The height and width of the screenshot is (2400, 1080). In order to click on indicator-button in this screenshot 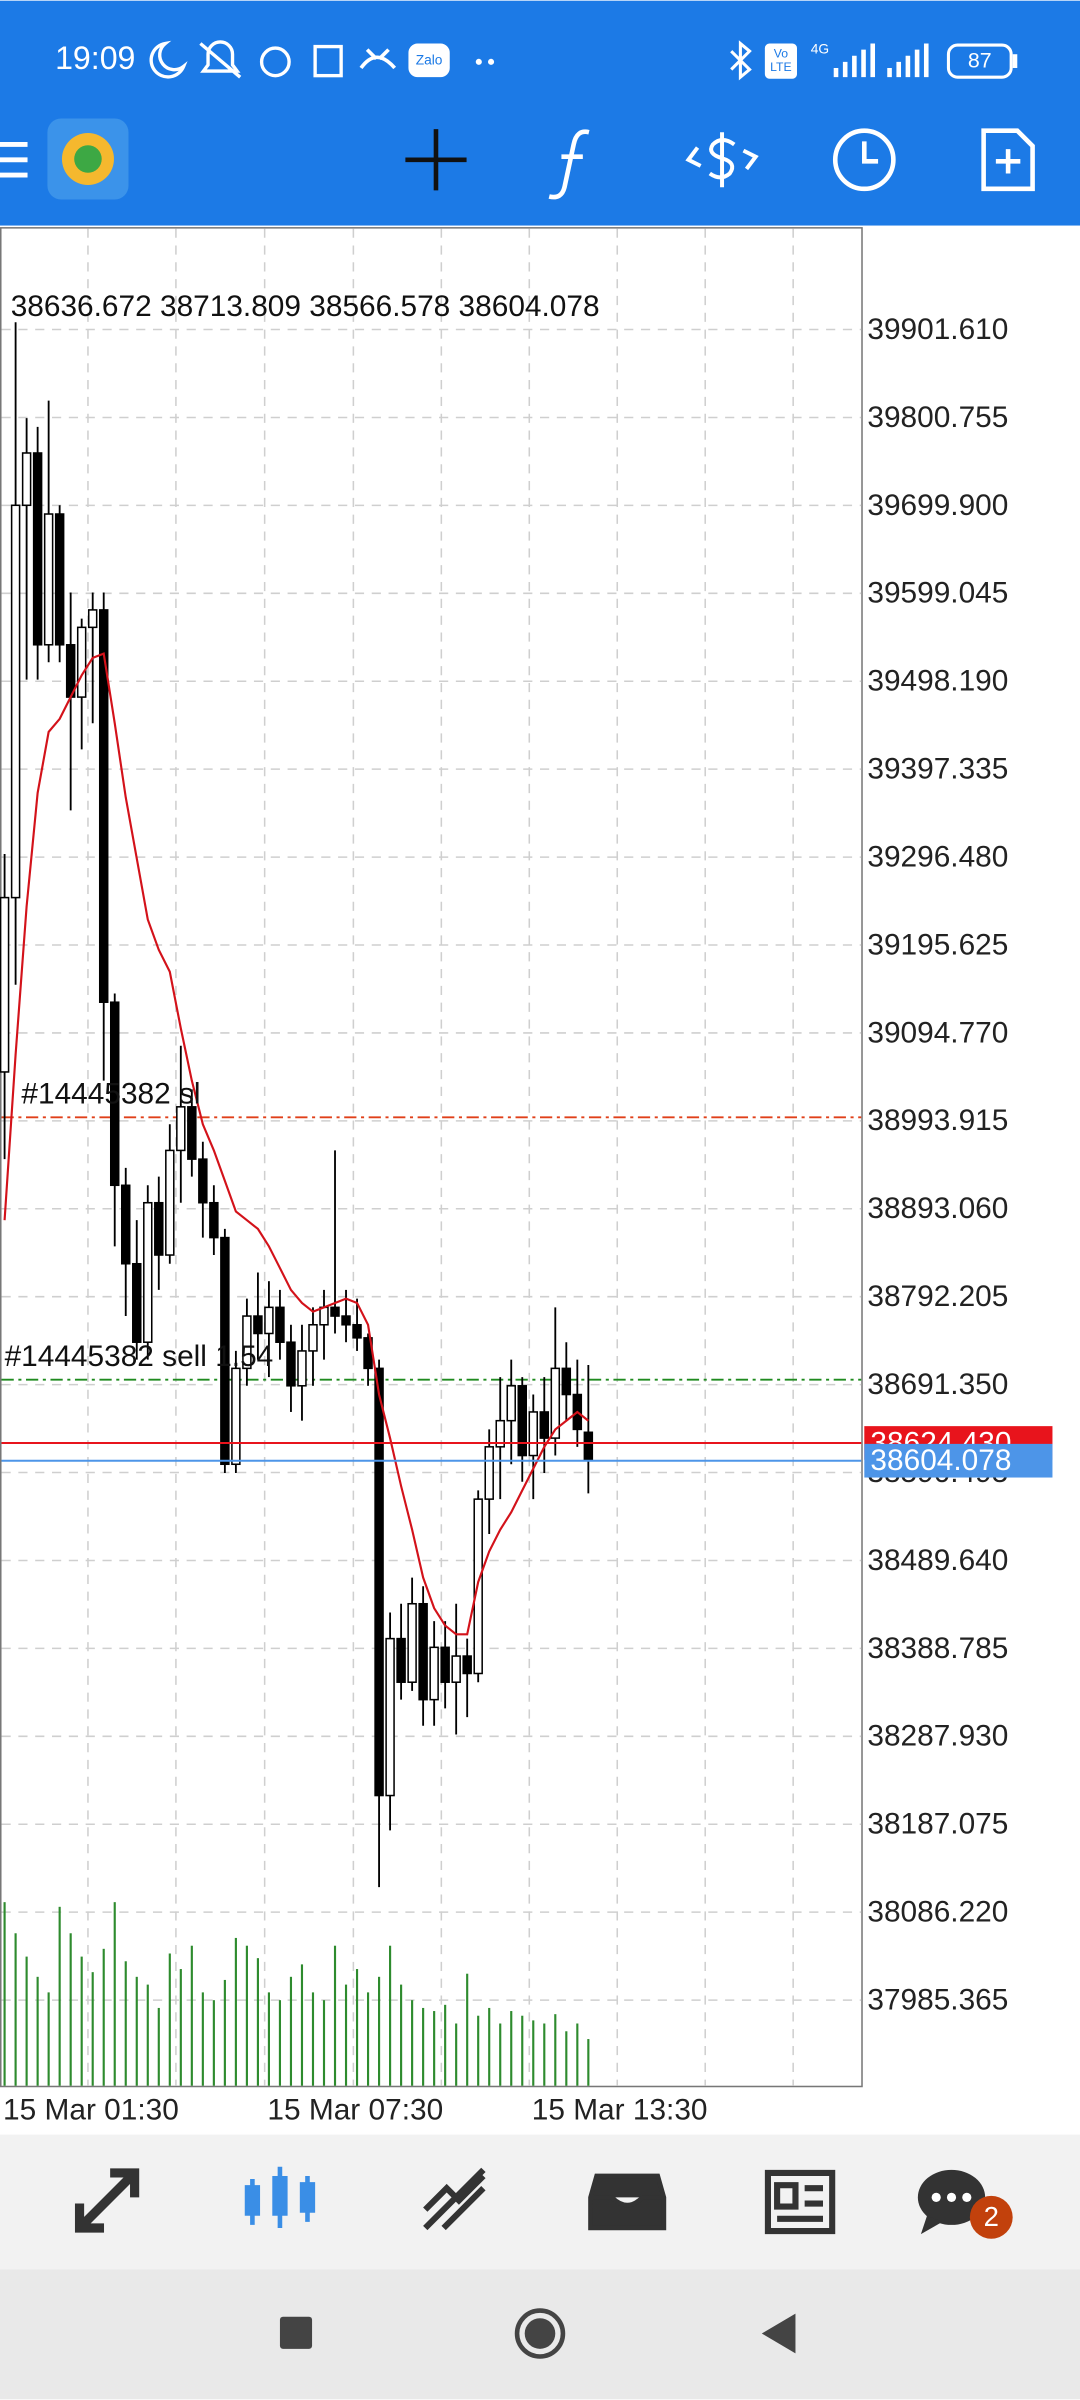, I will do `click(569, 164)`.